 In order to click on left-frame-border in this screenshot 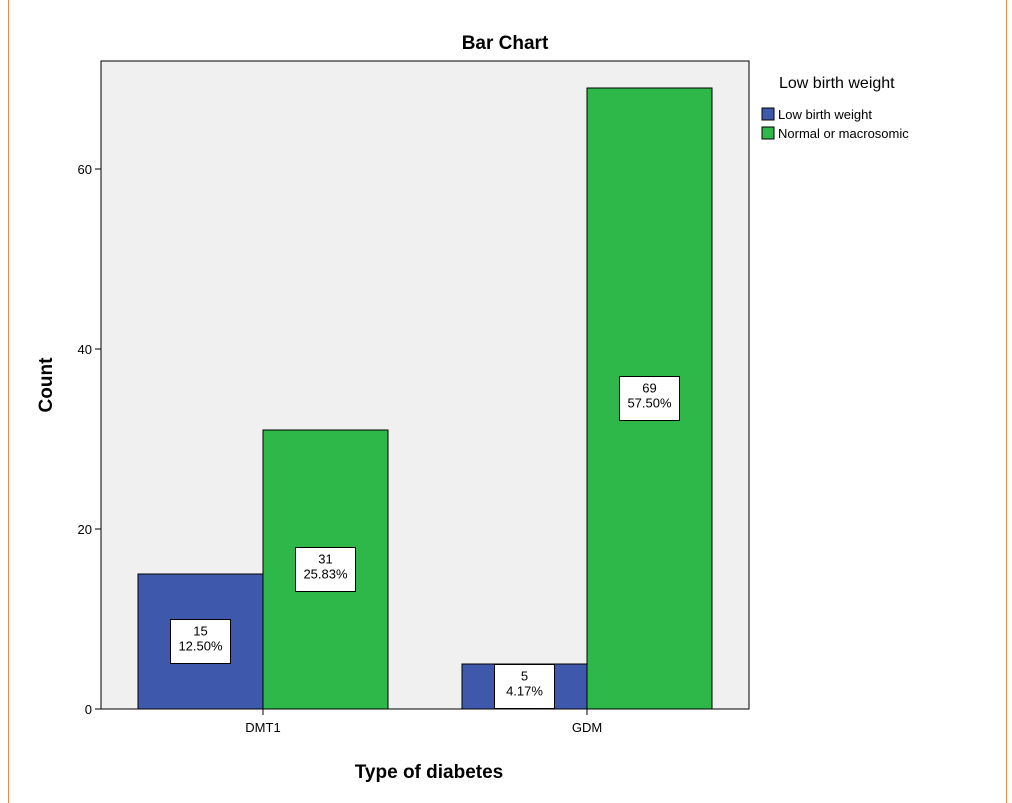, I will do `click(8, 401)`.